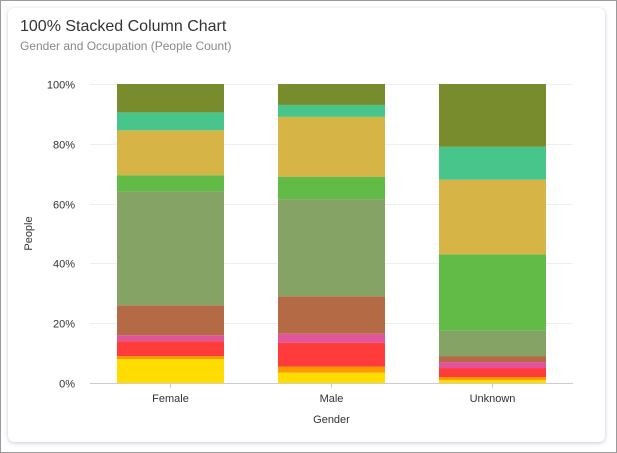 This screenshot has height=453, width=617. What do you see at coordinates (64, 325) in the screenshot?
I see `y-tick-label: 20%` at bounding box center [64, 325].